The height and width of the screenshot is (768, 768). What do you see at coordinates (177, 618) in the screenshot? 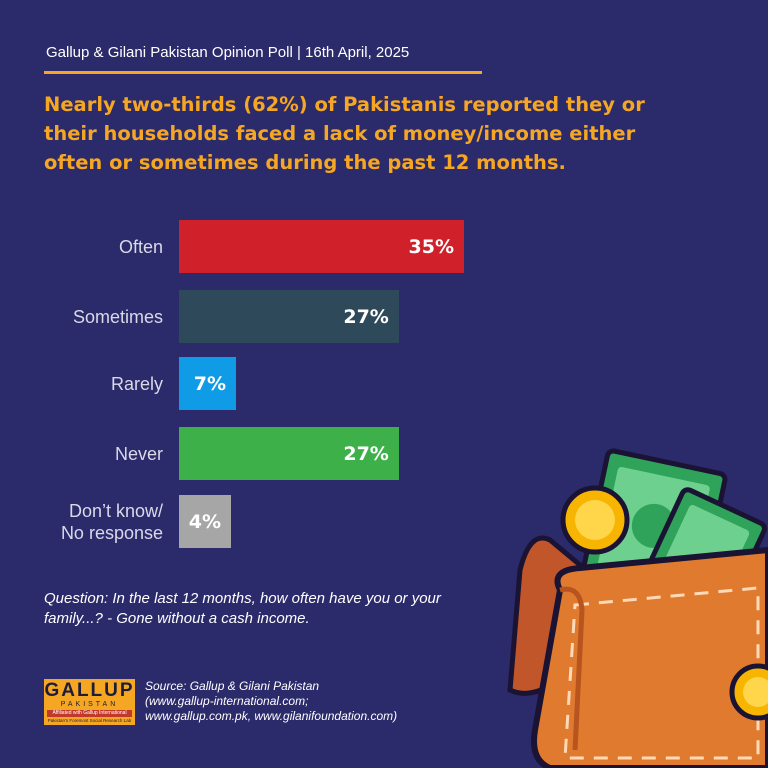
I see `question-line: family...? - Gone without a cash income.` at bounding box center [177, 618].